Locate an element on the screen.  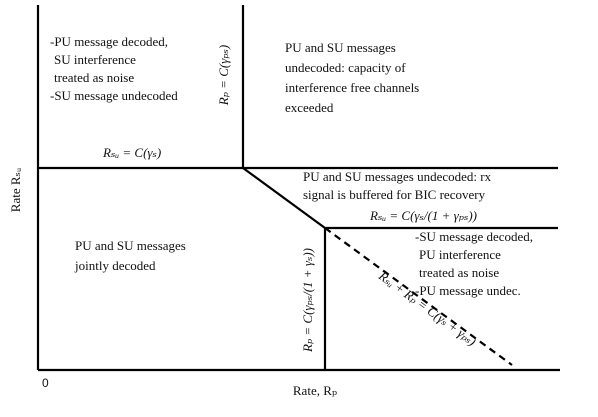
region-text: signal is buffered for BIC recovery is located at coordinates (394, 194).